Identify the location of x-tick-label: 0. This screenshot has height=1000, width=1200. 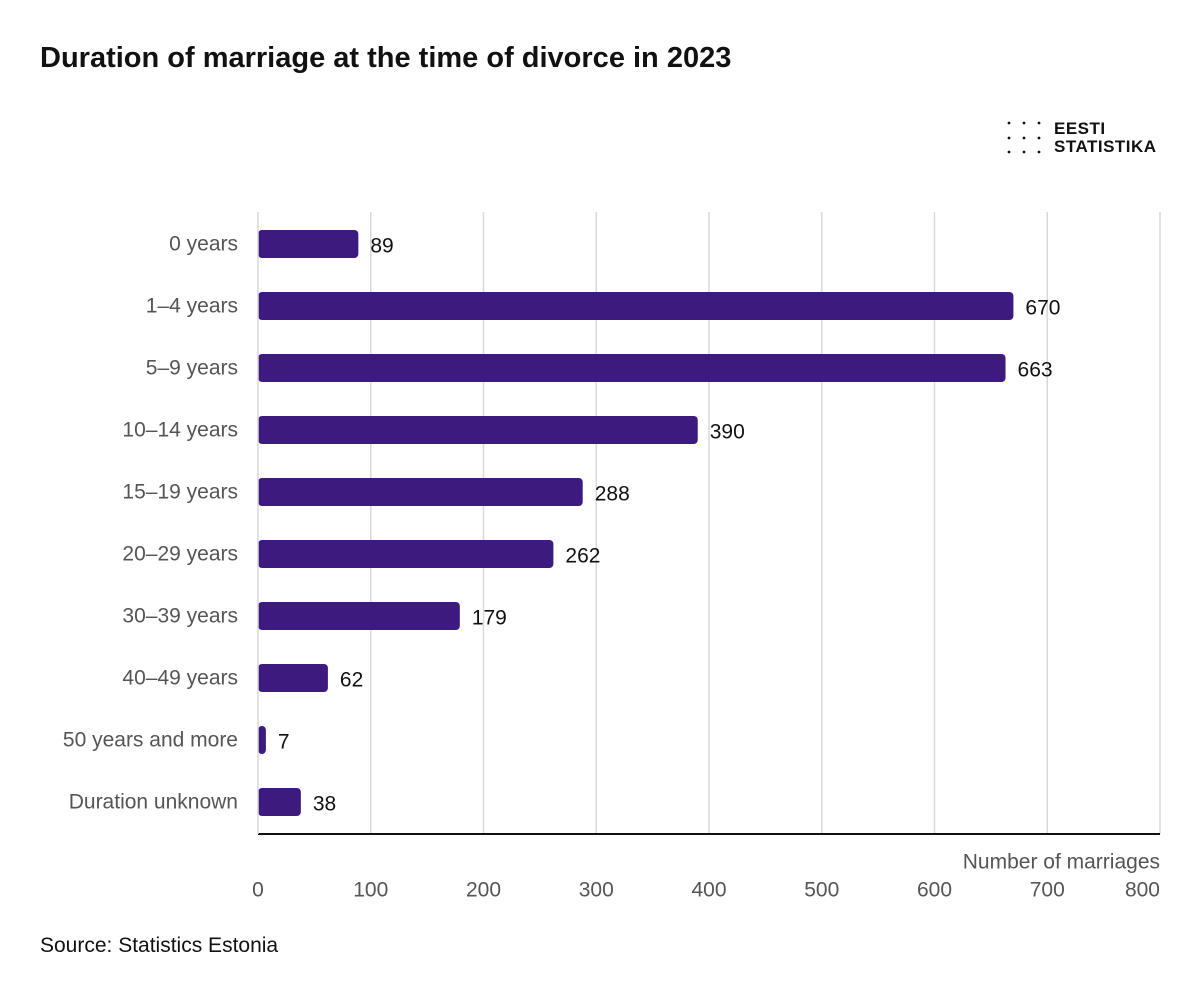
(258, 890).